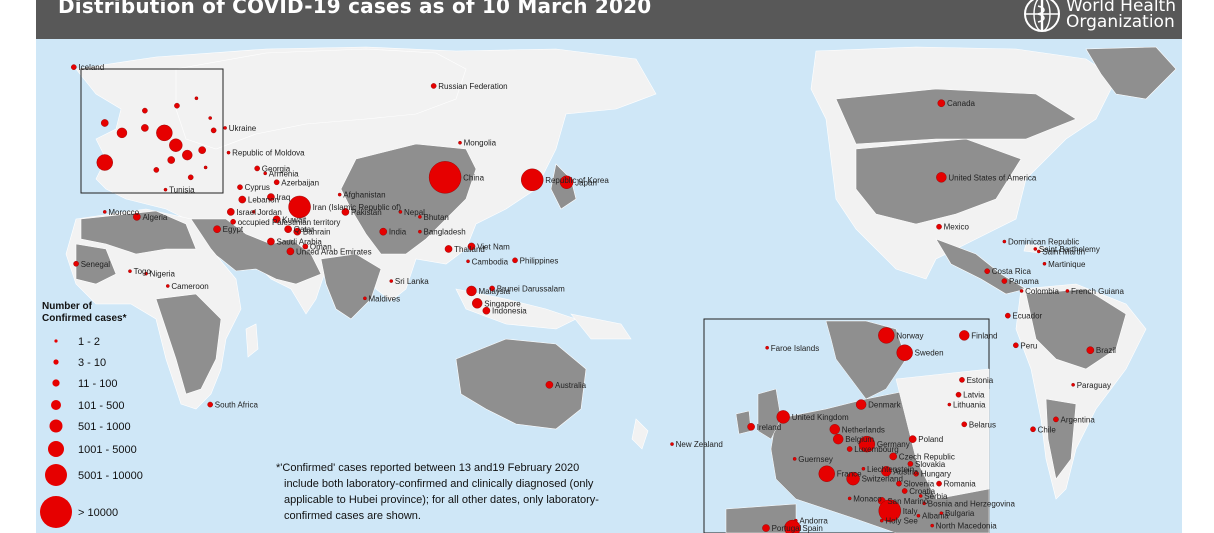 This screenshot has height=533, width=1214. Describe the element at coordinates (240, 187) in the screenshot. I see `case-bubble-cyprus` at that location.